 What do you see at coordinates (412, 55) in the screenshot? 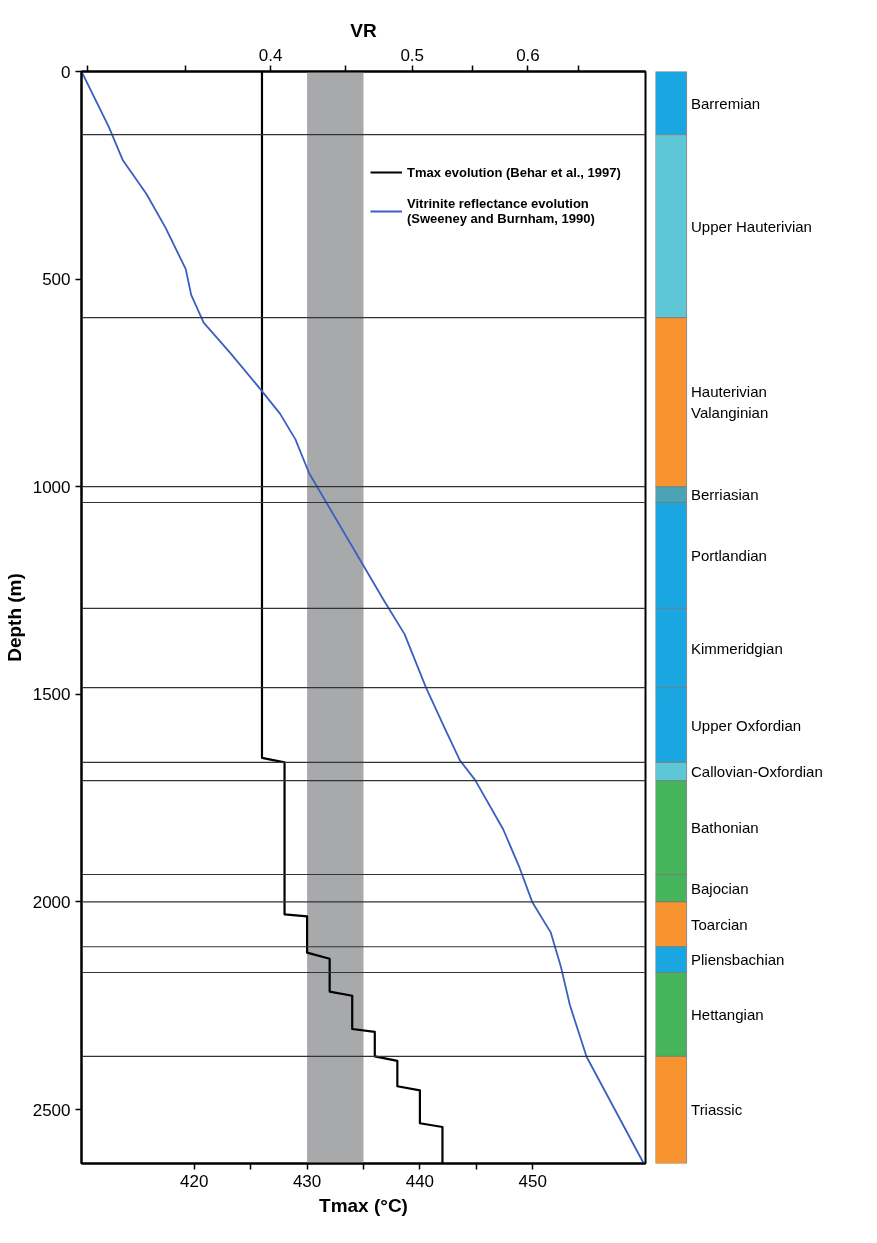
I see `x2-tick-label: 0.5` at bounding box center [412, 55].